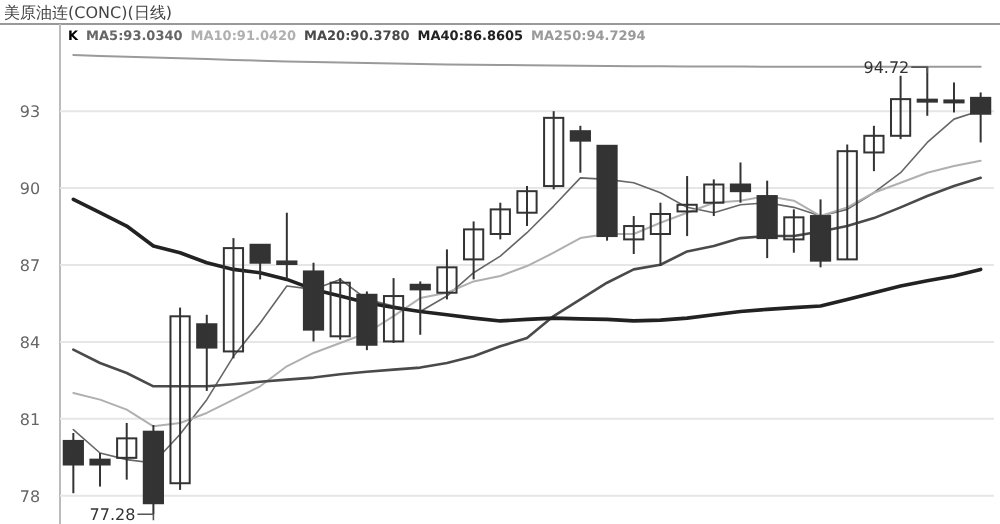  Describe the element at coordinates (30, 342) in the screenshot. I see `y-tick-label: 84` at that location.